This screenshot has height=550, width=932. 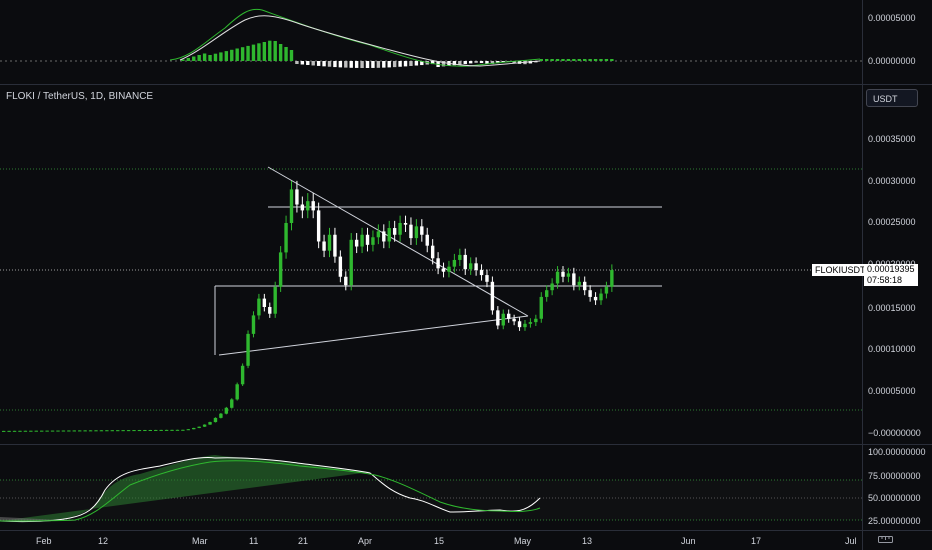 What do you see at coordinates (103, 541) in the screenshot?
I see `time-axis-label: 12` at bounding box center [103, 541].